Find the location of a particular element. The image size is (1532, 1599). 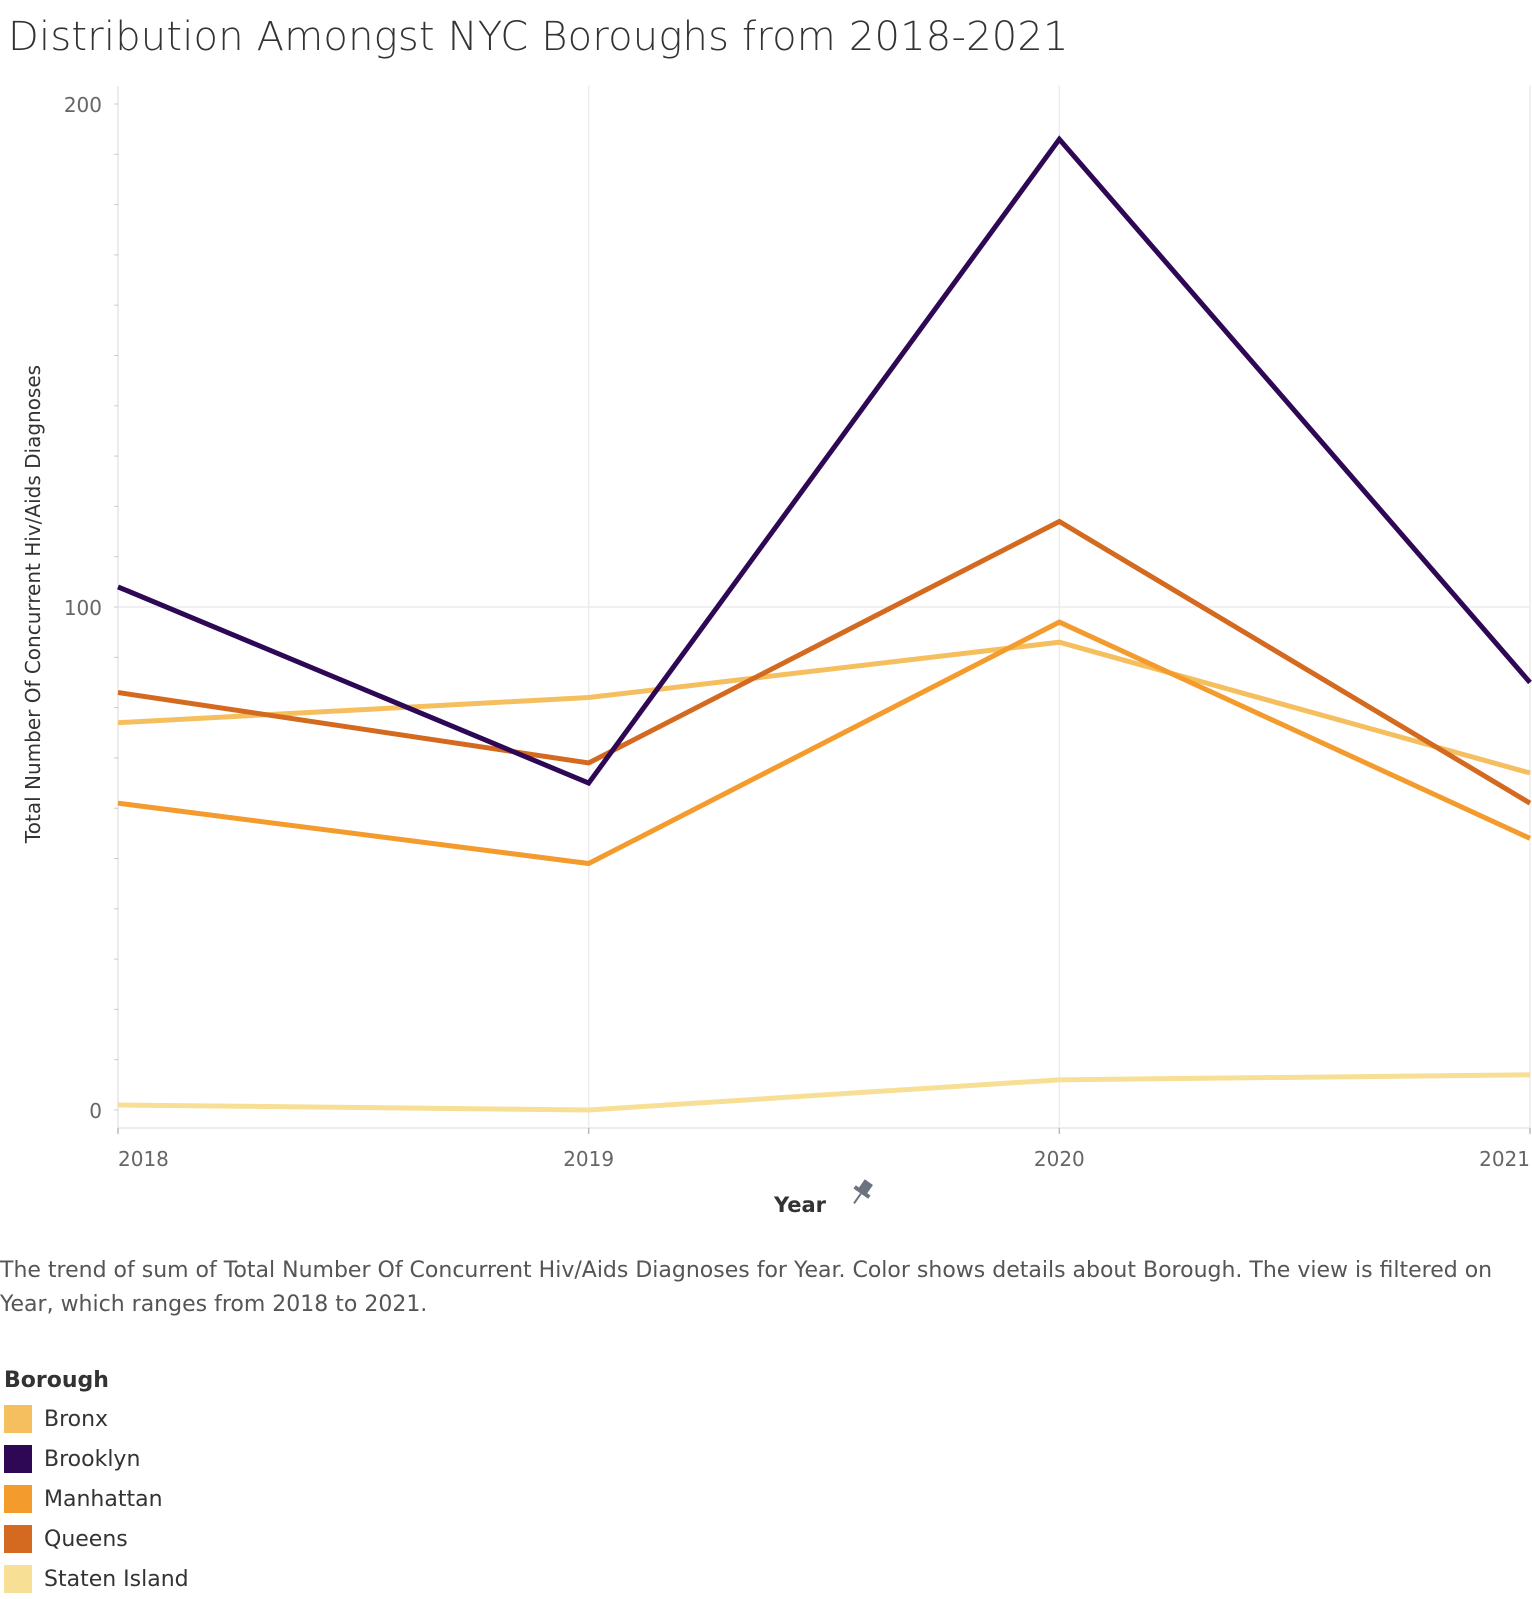

legend-item-queens: Queens is located at coordinates (96, 1539).